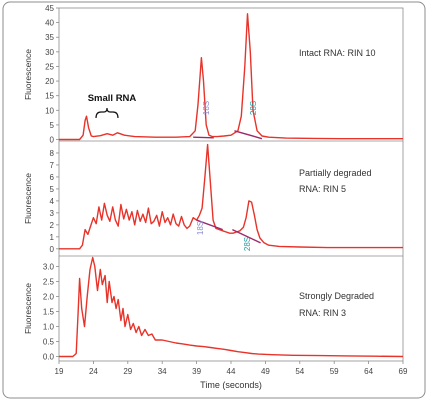 Image resolution: width=432 pixels, height=402 pixels. Describe the element at coordinates (299, 371) in the screenshot. I see `x-tick-label: 54` at that location.